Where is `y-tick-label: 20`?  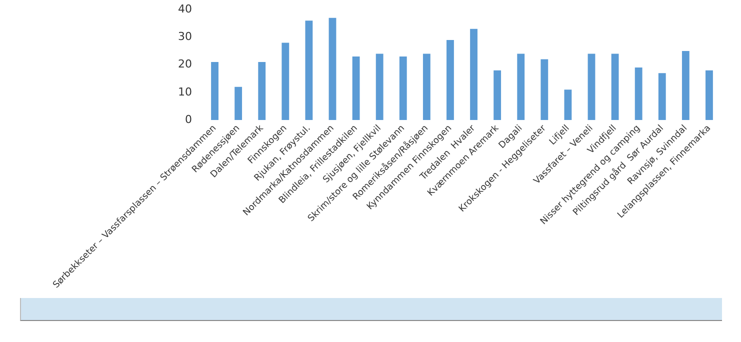 y-tick-label: 20 is located at coordinates (185, 64).